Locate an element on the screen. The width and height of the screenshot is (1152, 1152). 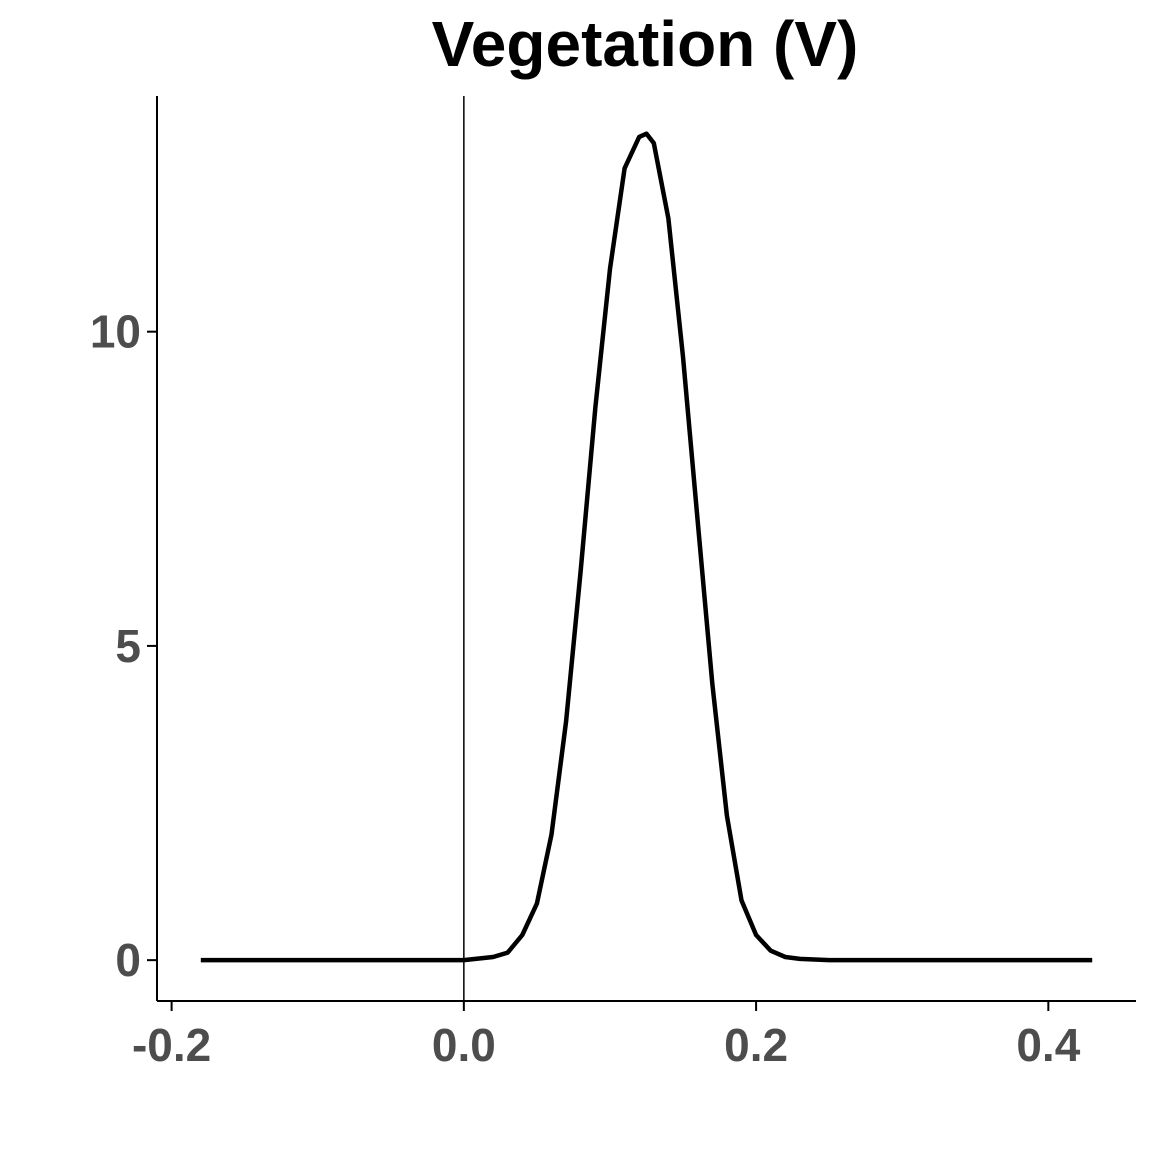
chart-title: Vegetation (V) is located at coordinates (645, 44).